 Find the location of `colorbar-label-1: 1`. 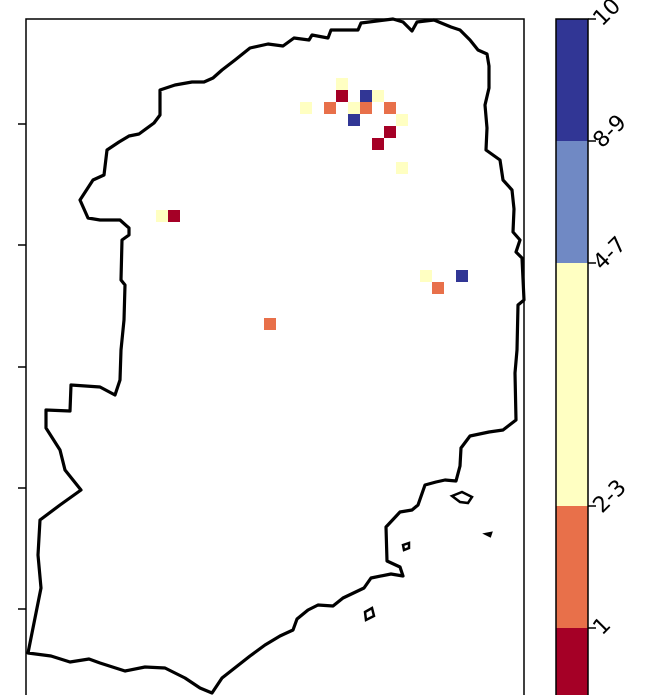

colorbar-label-1: 1 is located at coordinates (603, 627).